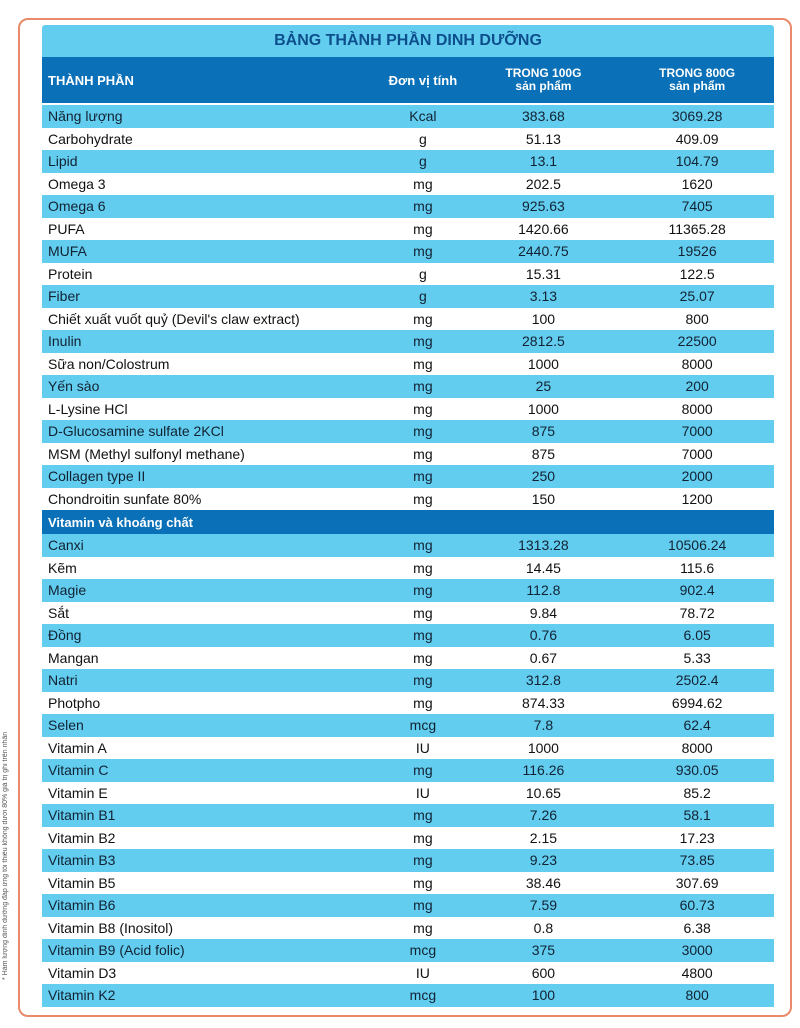  What do you see at coordinates (408, 837) in the screenshot?
I see `table-row: Vitamin B2 mg 2.15 17.23` at bounding box center [408, 837].